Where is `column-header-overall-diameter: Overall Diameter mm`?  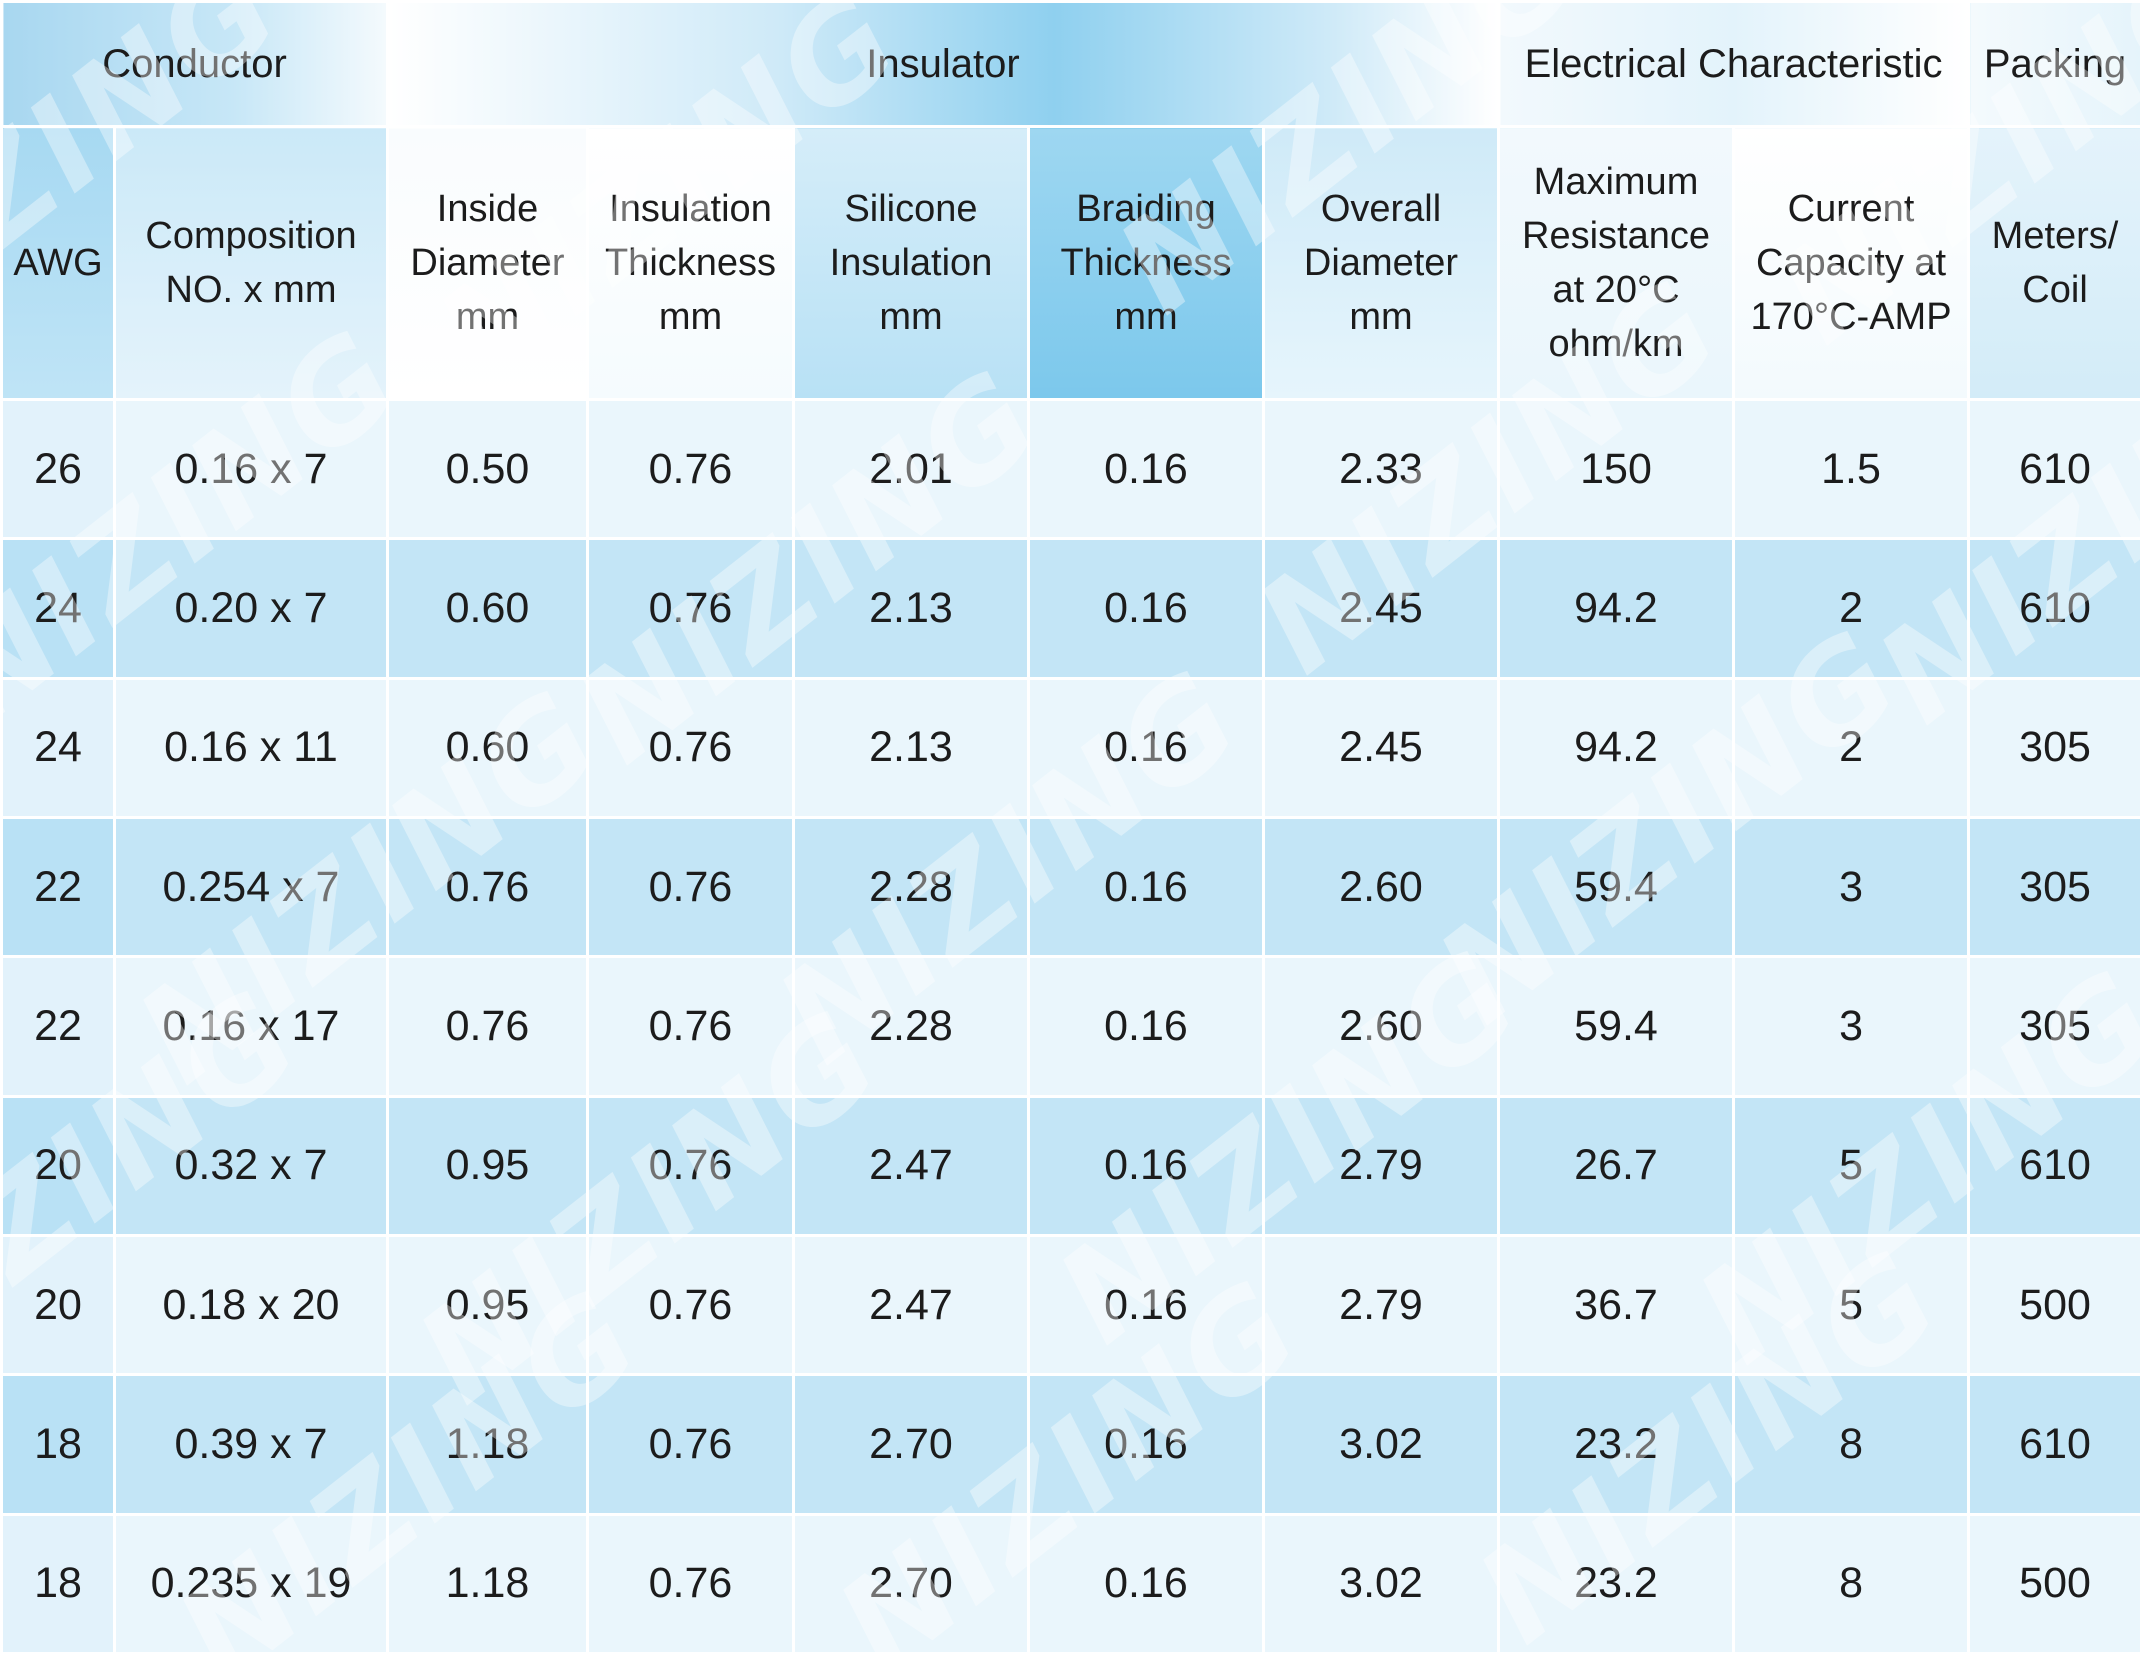
column-header-overall-diameter: Overall Diameter mm is located at coordinates (1381, 263).